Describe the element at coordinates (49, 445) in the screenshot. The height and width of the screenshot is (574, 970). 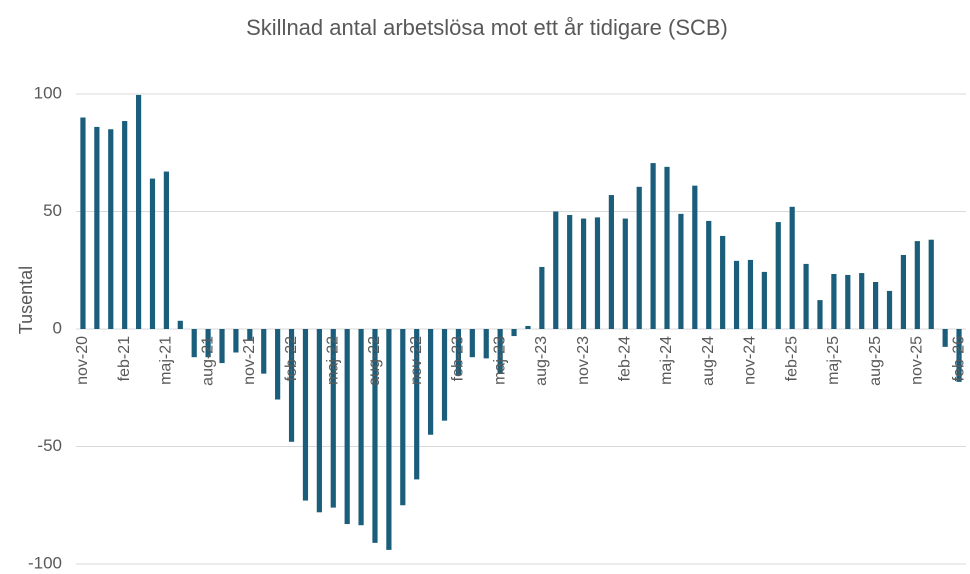
I see `y-tick-label: -50` at that location.